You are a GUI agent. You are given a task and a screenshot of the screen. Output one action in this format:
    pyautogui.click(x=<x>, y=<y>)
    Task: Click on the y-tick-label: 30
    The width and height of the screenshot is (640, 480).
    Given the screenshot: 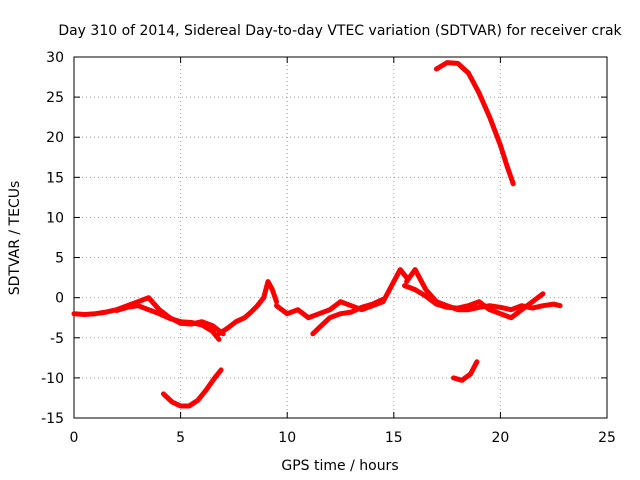 What is the action you would take?
    pyautogui.click(x=55, y=58)
    